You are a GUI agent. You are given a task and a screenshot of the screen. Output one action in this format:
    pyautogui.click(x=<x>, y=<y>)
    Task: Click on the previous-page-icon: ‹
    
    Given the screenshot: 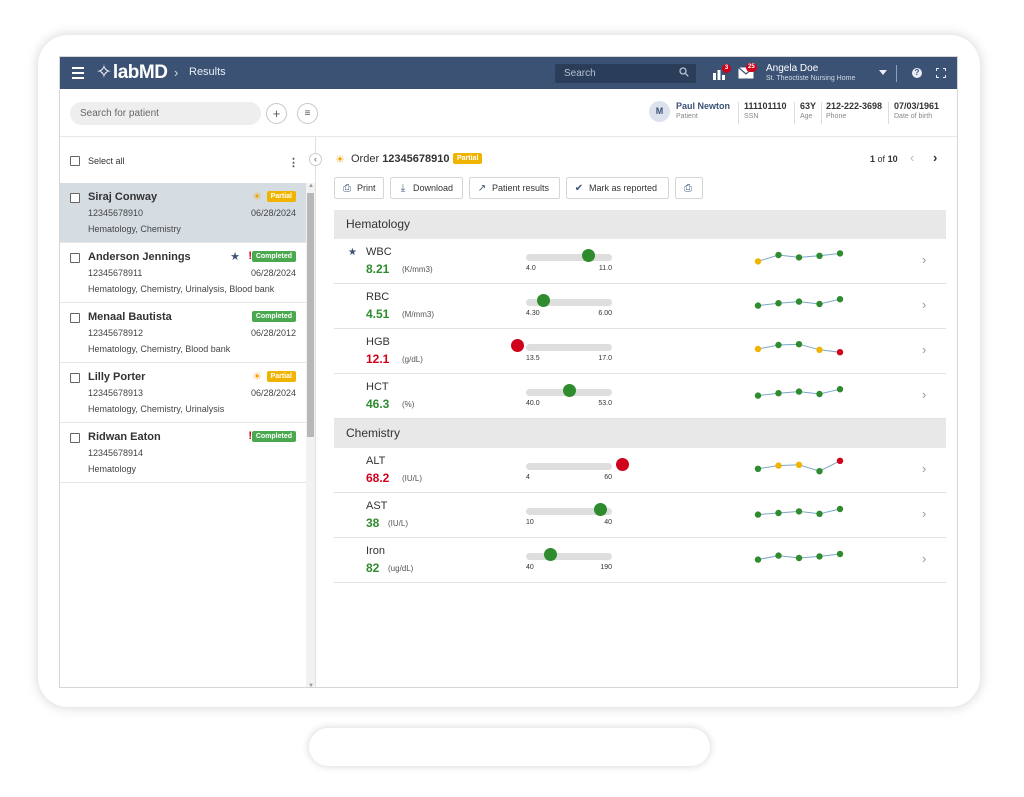 What is the action you would take?
    pyautogui.click(x=912, y=157)
    